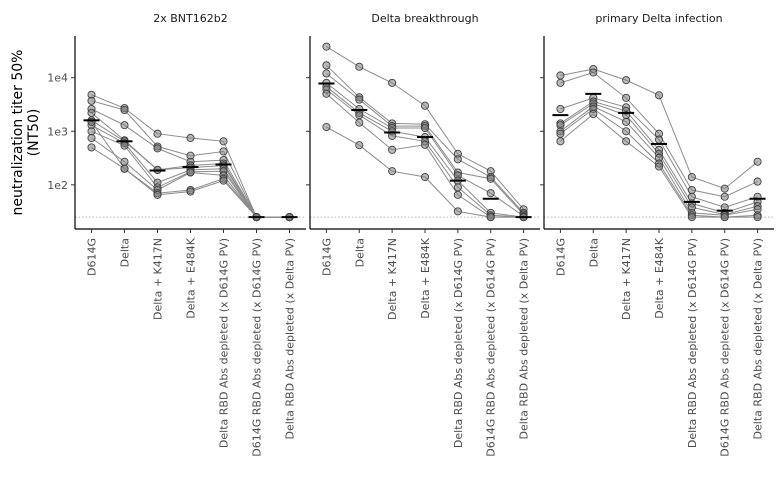 This screenshot has width=782, height=489. Describe the element at coordinates (424, 18) in the screenshot. I see `panel-title: Delta breakthrough` at that location.